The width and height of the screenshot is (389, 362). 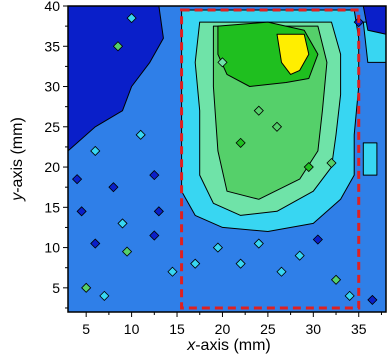 What do you see at coordinates (177, 329) in the screenshot?
I see `x-tick-label-15: 15` at bounding box center [177, 329].